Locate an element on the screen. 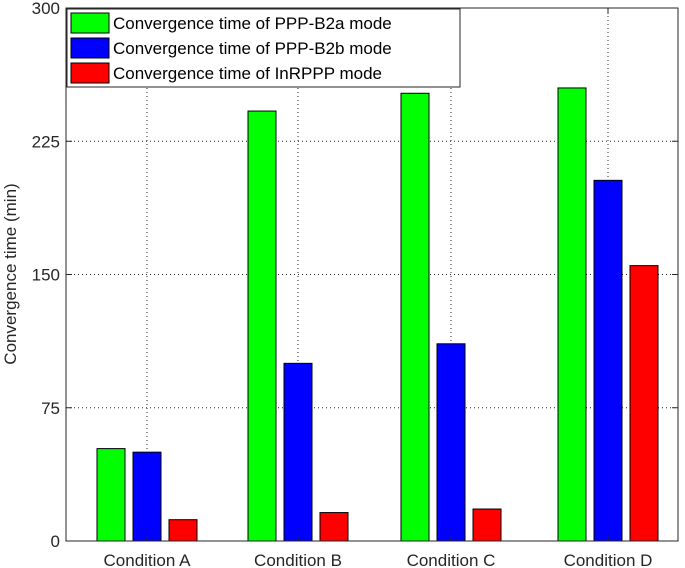  bar-3-condition-b is located at coordinates (334, 527).